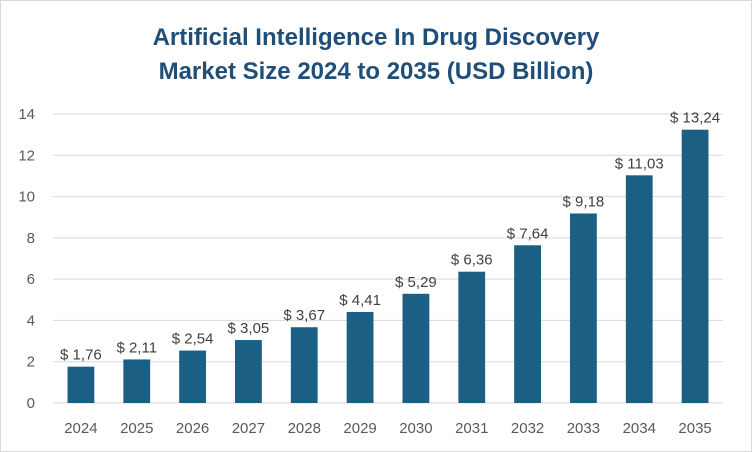  I want to click on y-tick-label: 6, so click(31, 279).